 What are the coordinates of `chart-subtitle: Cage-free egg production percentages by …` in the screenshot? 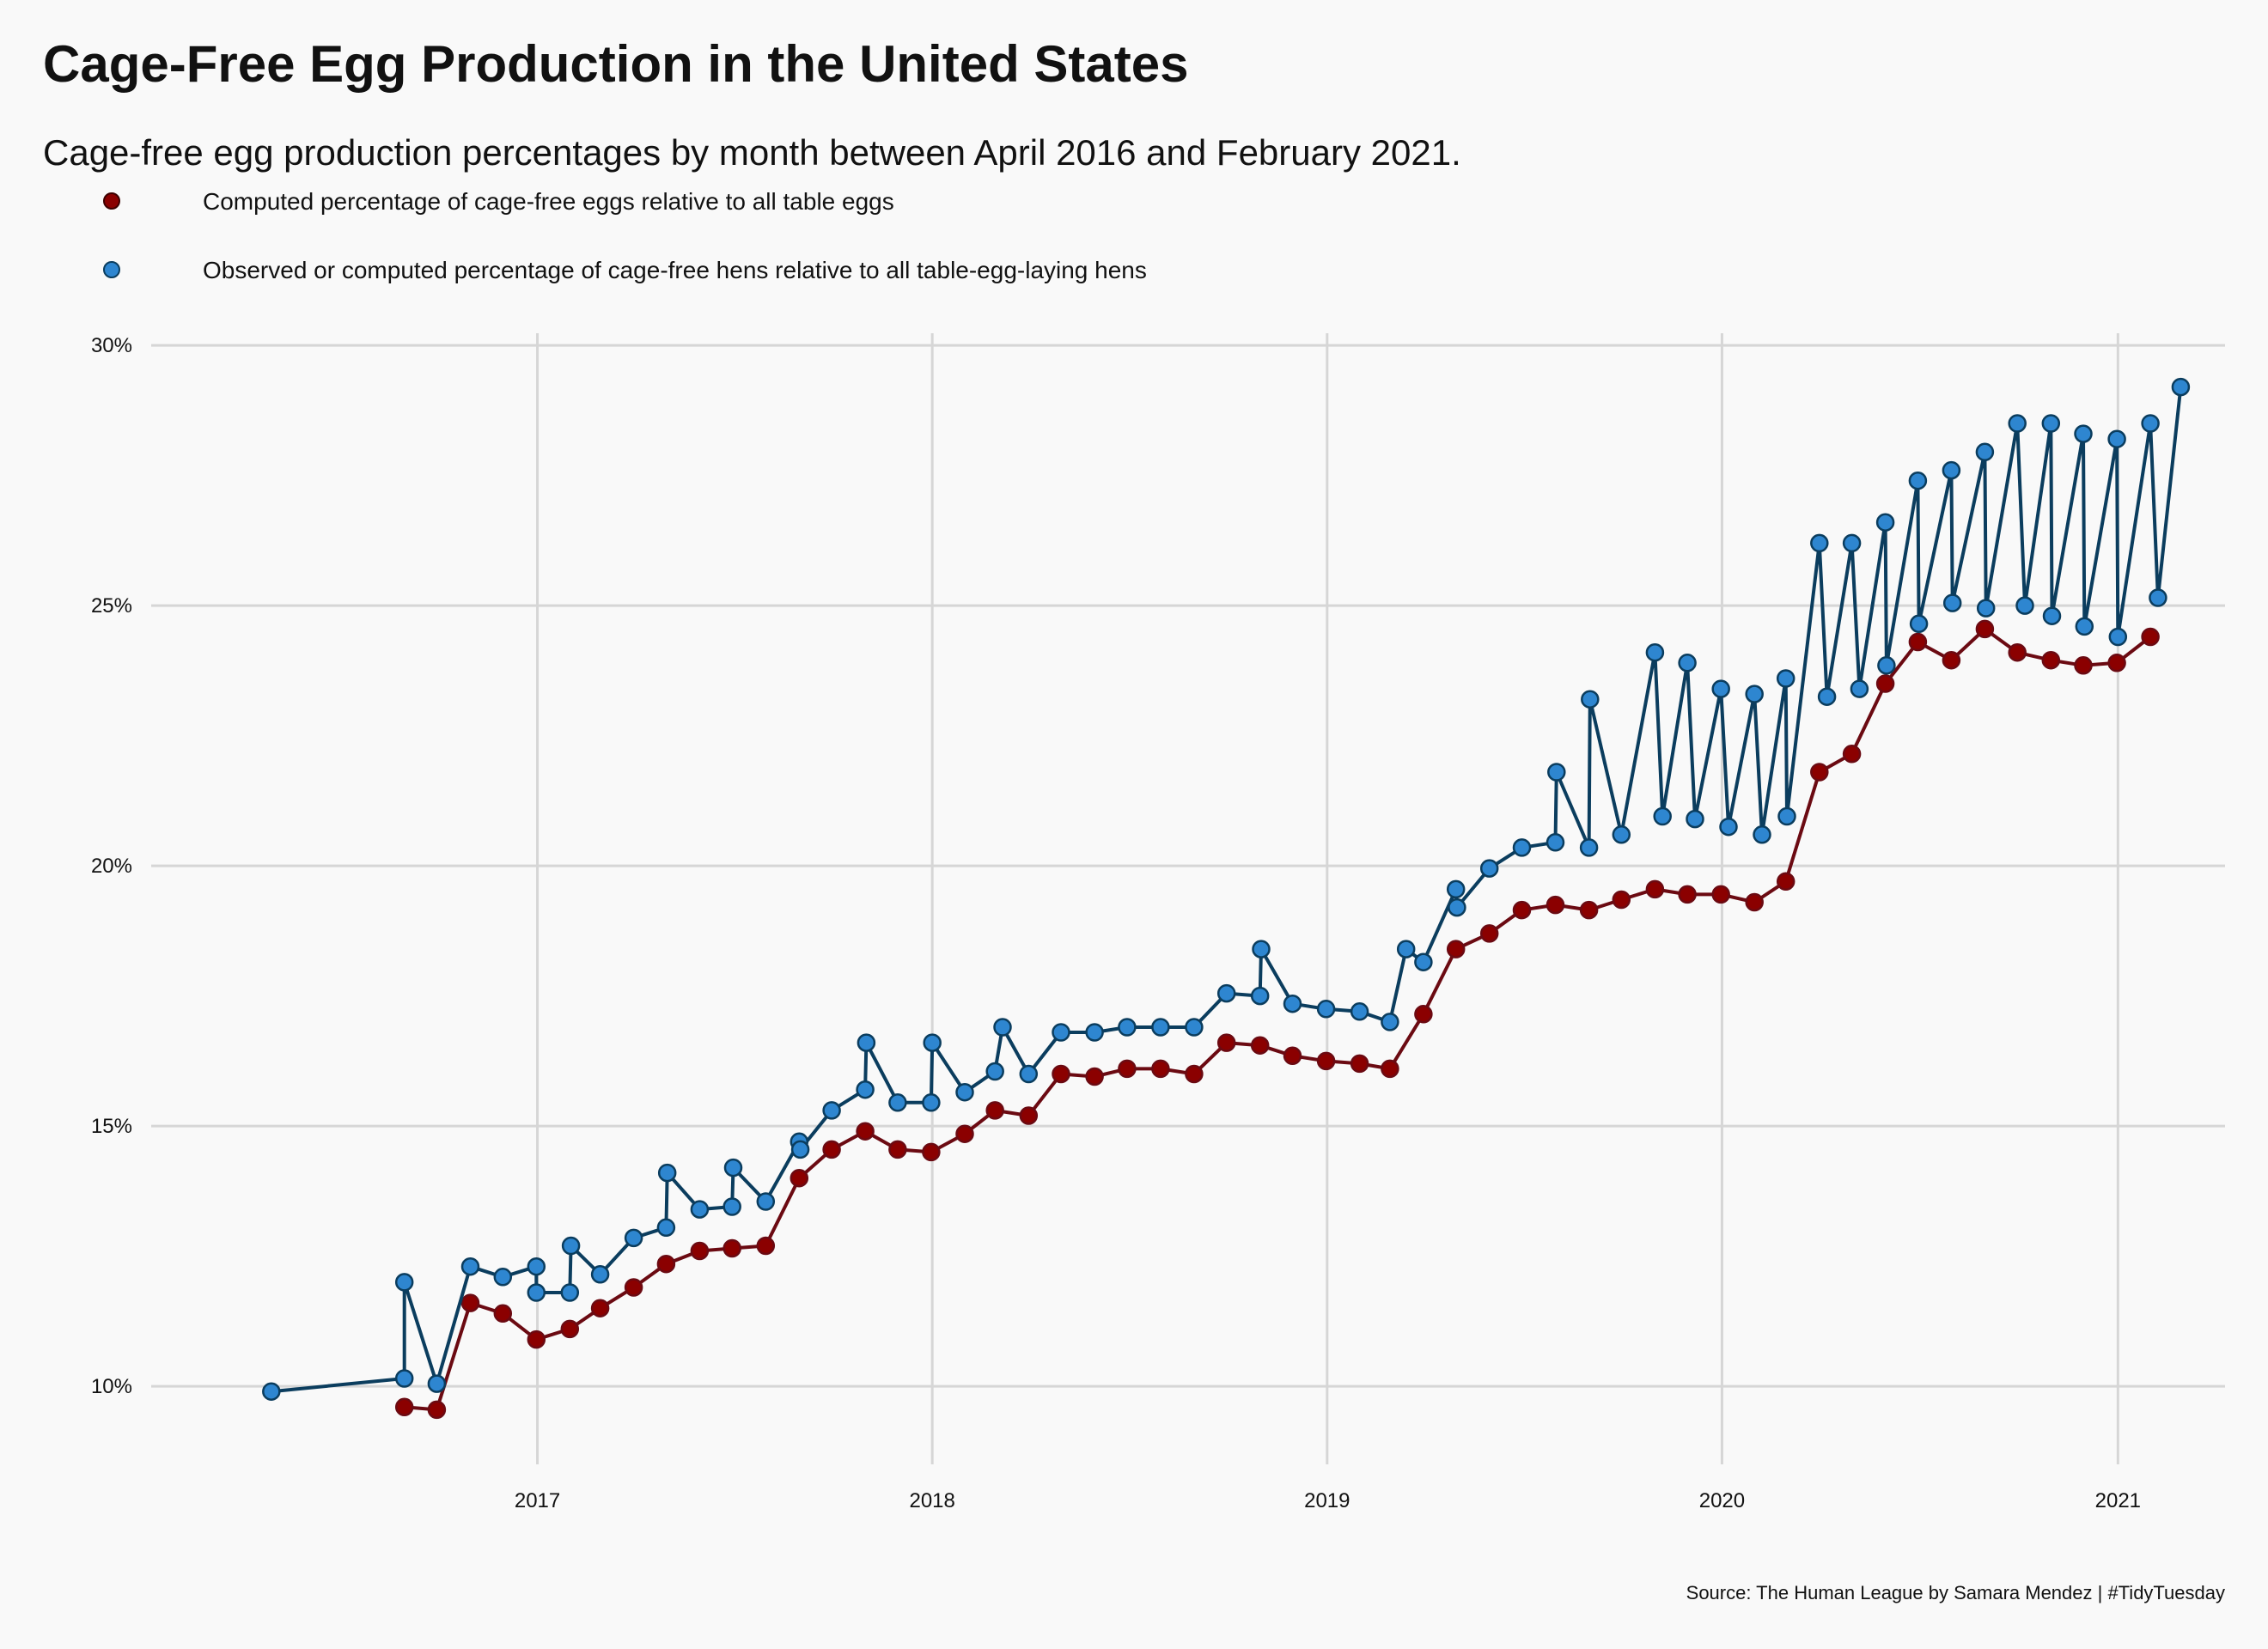 It's located at (752, 153).